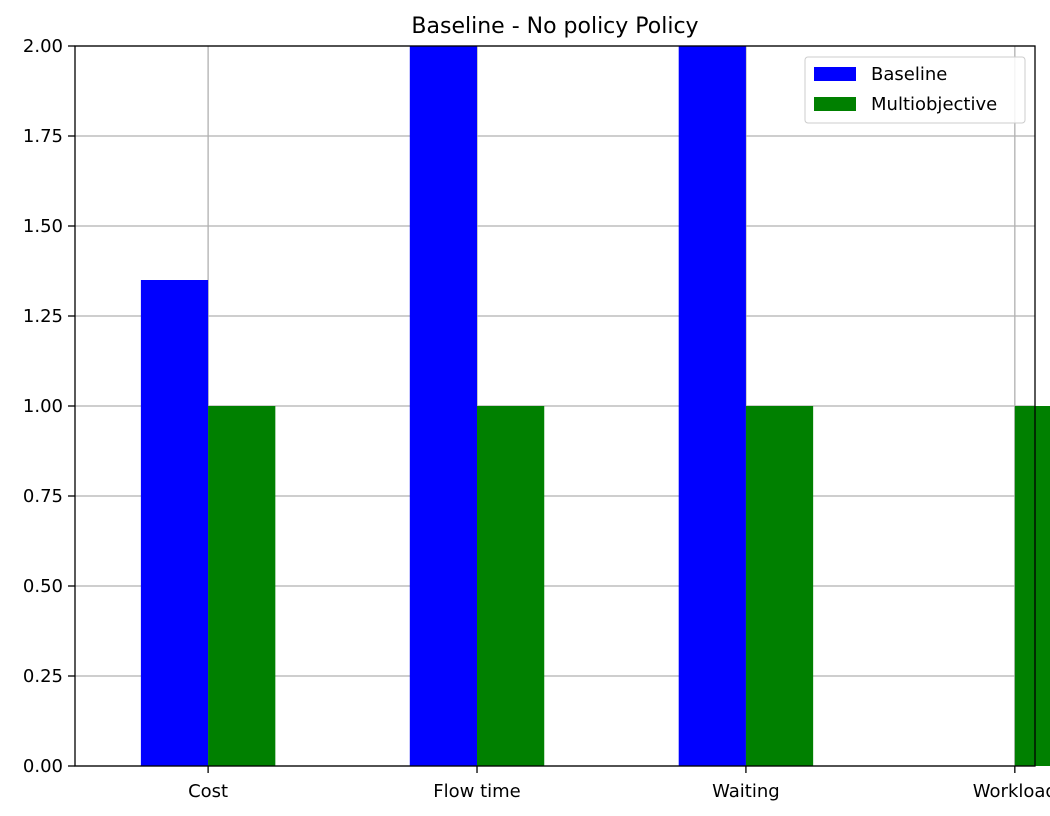 This screenshot has width=1050, height=816. I want to click on y-tick-label: 1.25, so click(43, 316).